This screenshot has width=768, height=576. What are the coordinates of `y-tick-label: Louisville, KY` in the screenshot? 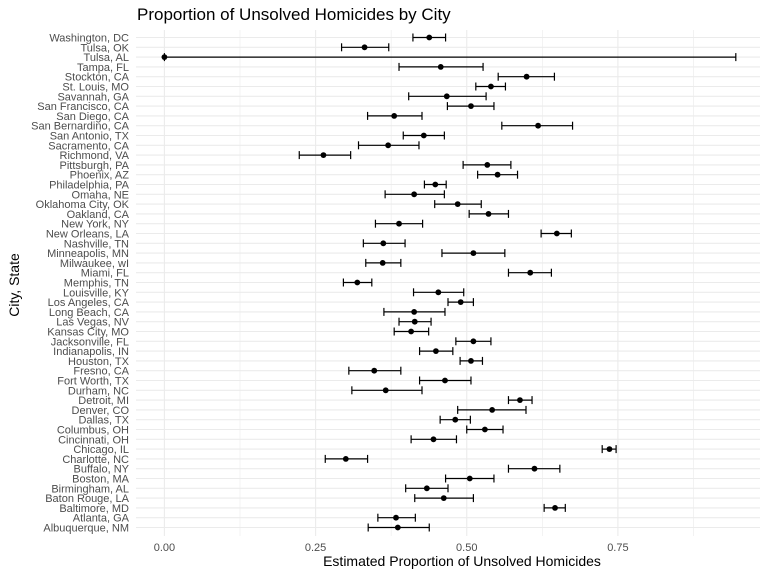 It's located at (96, 293).